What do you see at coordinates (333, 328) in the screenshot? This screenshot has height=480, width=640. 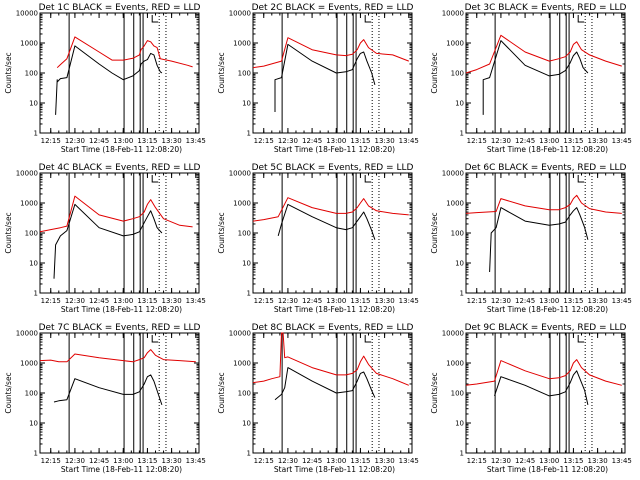 I see `panel-title: Det 8C BLACK = Events, RED = LLD` at bounding box center [333, 328].